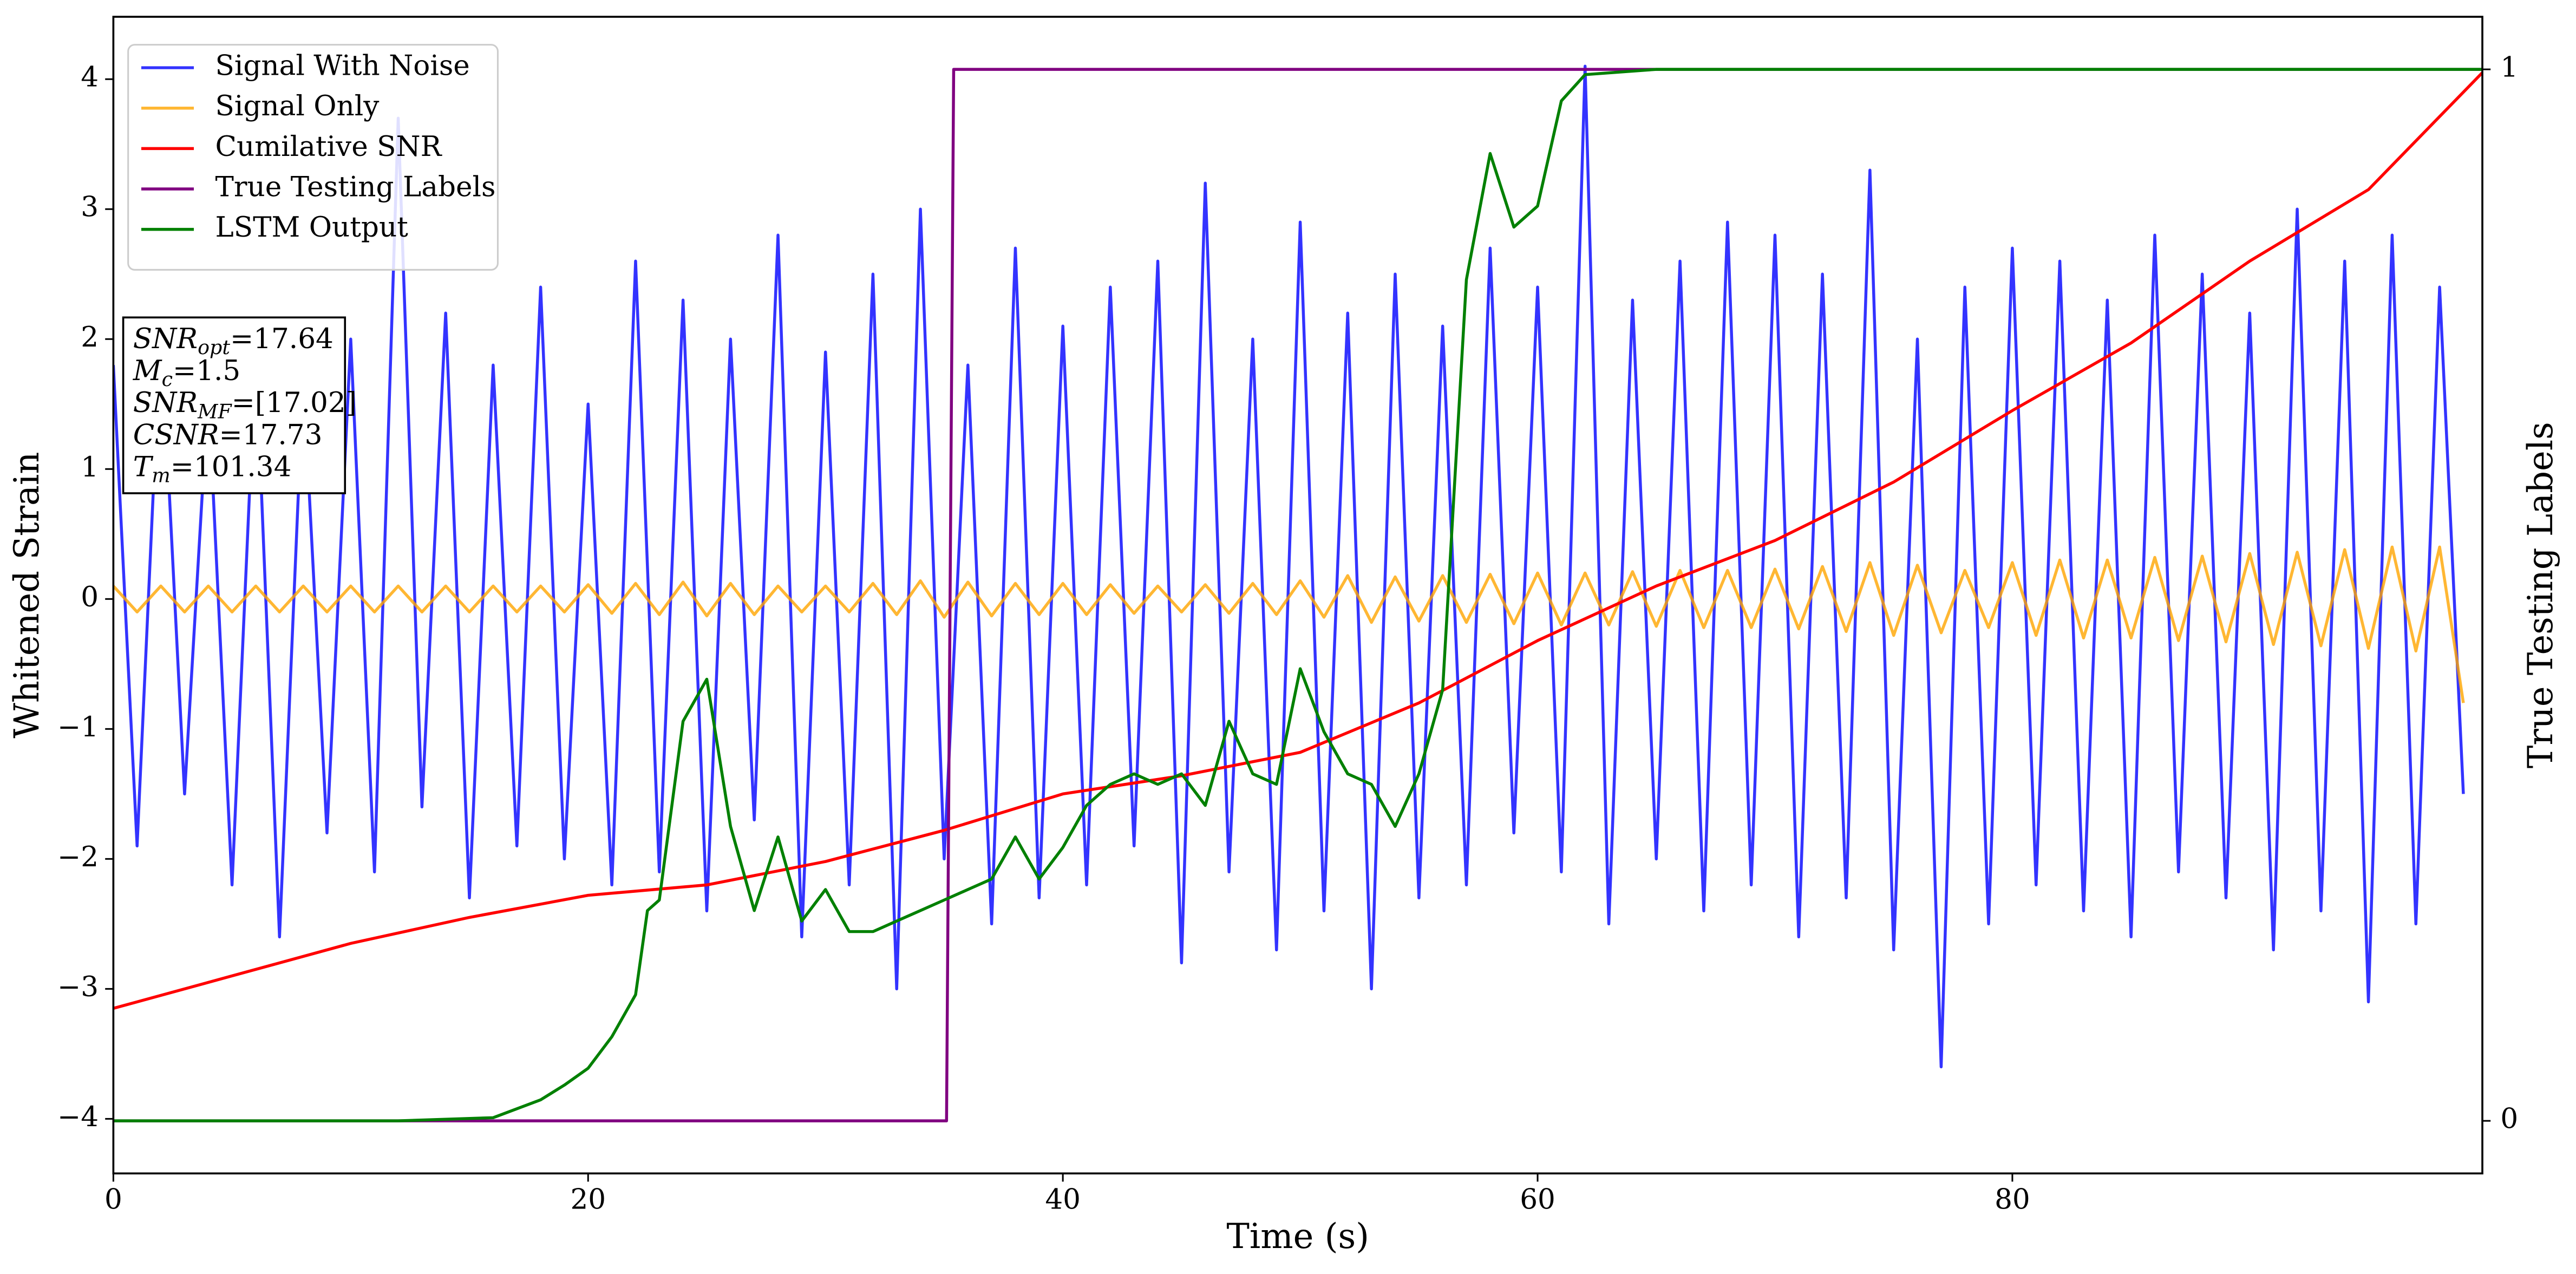  What do you see at coordinates (231, 466) in the screenshot?
I see `annotation-value: =101.34` at bounding box center [231, 466].